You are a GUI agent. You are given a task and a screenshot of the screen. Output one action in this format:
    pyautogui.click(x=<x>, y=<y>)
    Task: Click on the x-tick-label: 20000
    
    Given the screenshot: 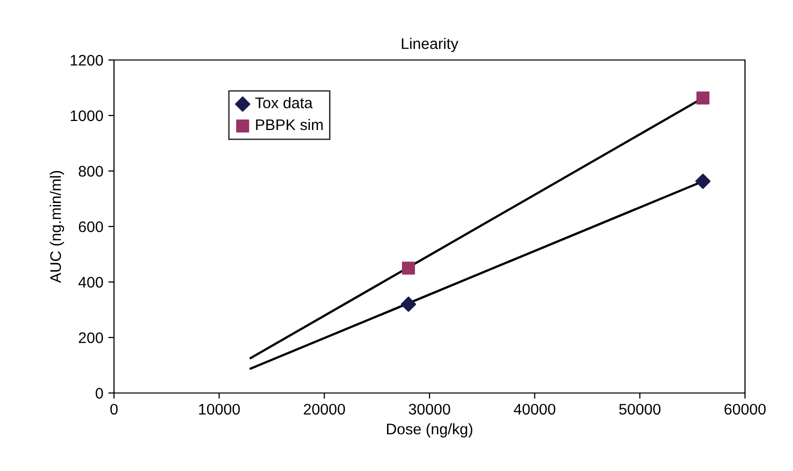 What is the action you would take?
    pyautogui.click(x=324, y=409)
    